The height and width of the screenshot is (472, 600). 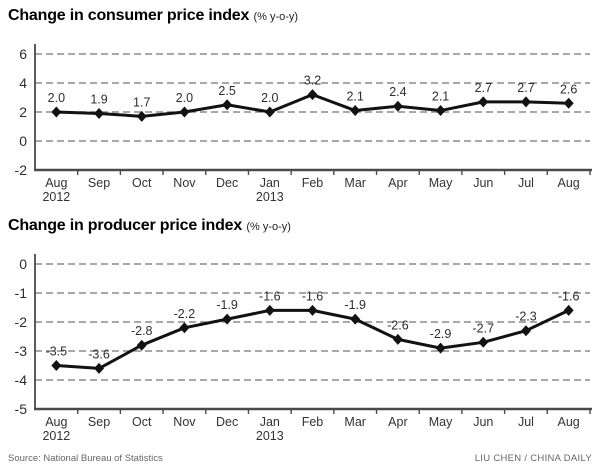 I want to click on svg-text: -3, so click(x=21, y=351).